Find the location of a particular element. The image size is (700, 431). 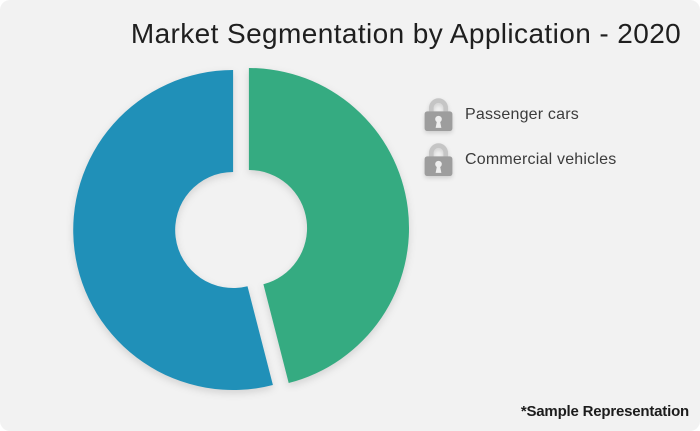

legend-item-commercial-vehicles: Commercial vehicles is located at coordinates (520, 159).